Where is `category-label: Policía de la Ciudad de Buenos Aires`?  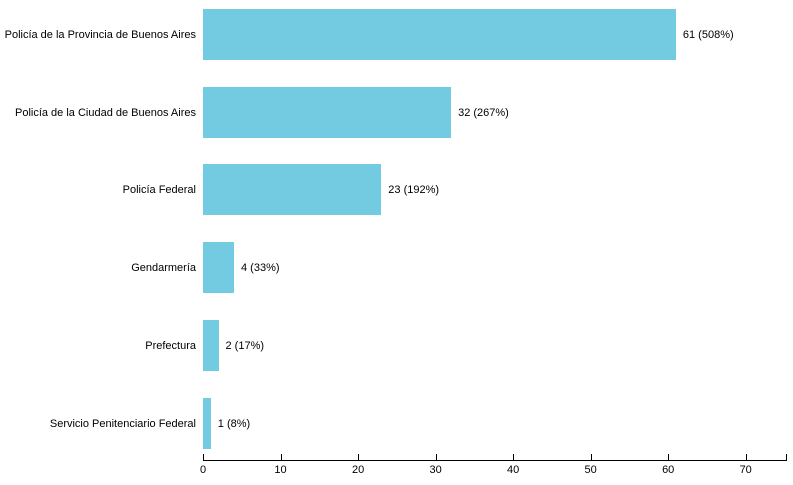
category-label: Policía de la Ciudad de Buenos Aires is located at coordinates (105, 112).